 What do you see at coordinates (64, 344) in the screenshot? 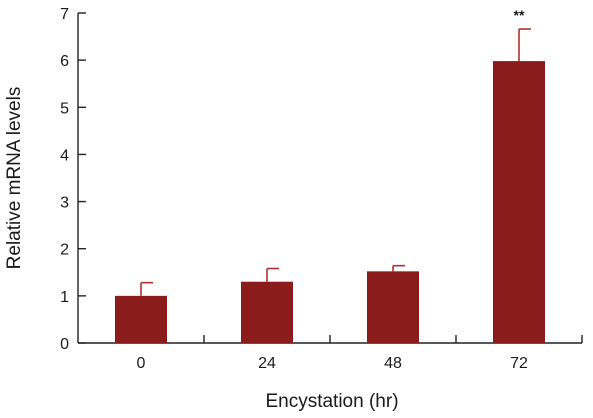
I see `y-tick-label: 0` at bounding box center [64, 344].